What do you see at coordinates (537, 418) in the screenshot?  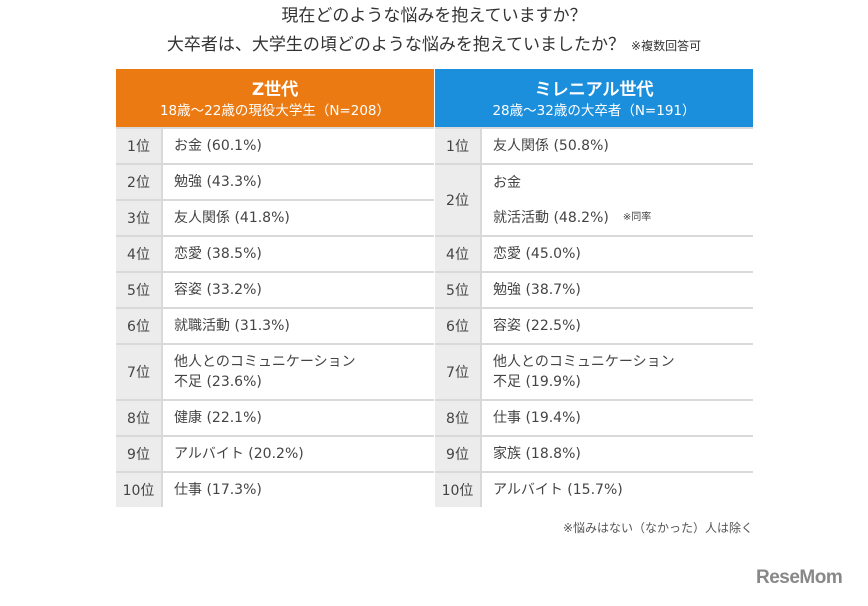 I see `worry-label: 仕事 (19.4%)` at bounding box center [537, 418].